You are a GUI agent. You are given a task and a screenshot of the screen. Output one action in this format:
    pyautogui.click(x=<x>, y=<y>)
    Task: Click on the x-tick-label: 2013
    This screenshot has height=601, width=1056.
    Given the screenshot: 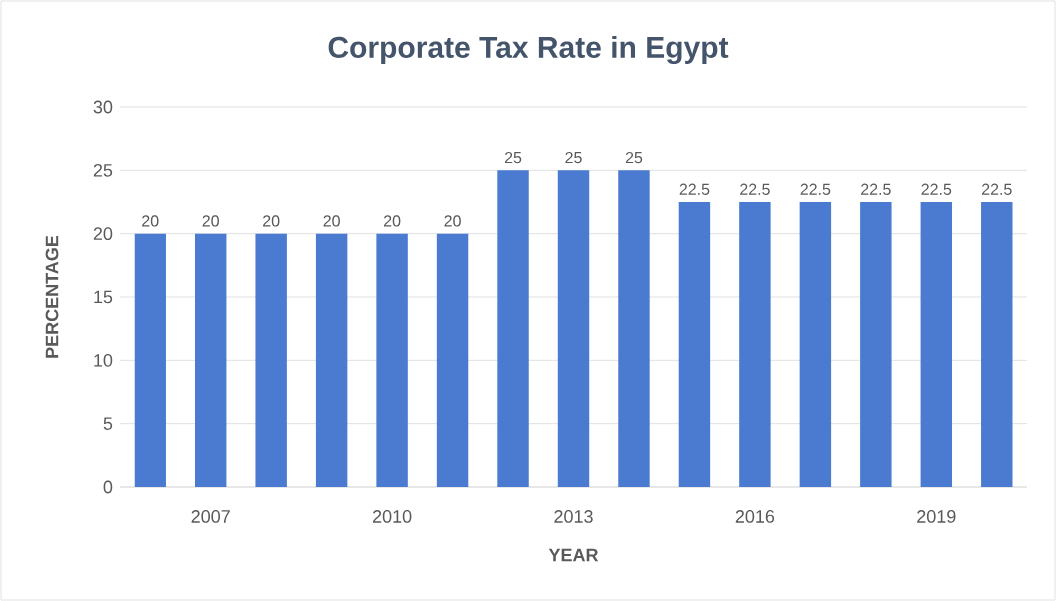 What is the action you would take?
    pyautogui.click(x=573, y=516)
    